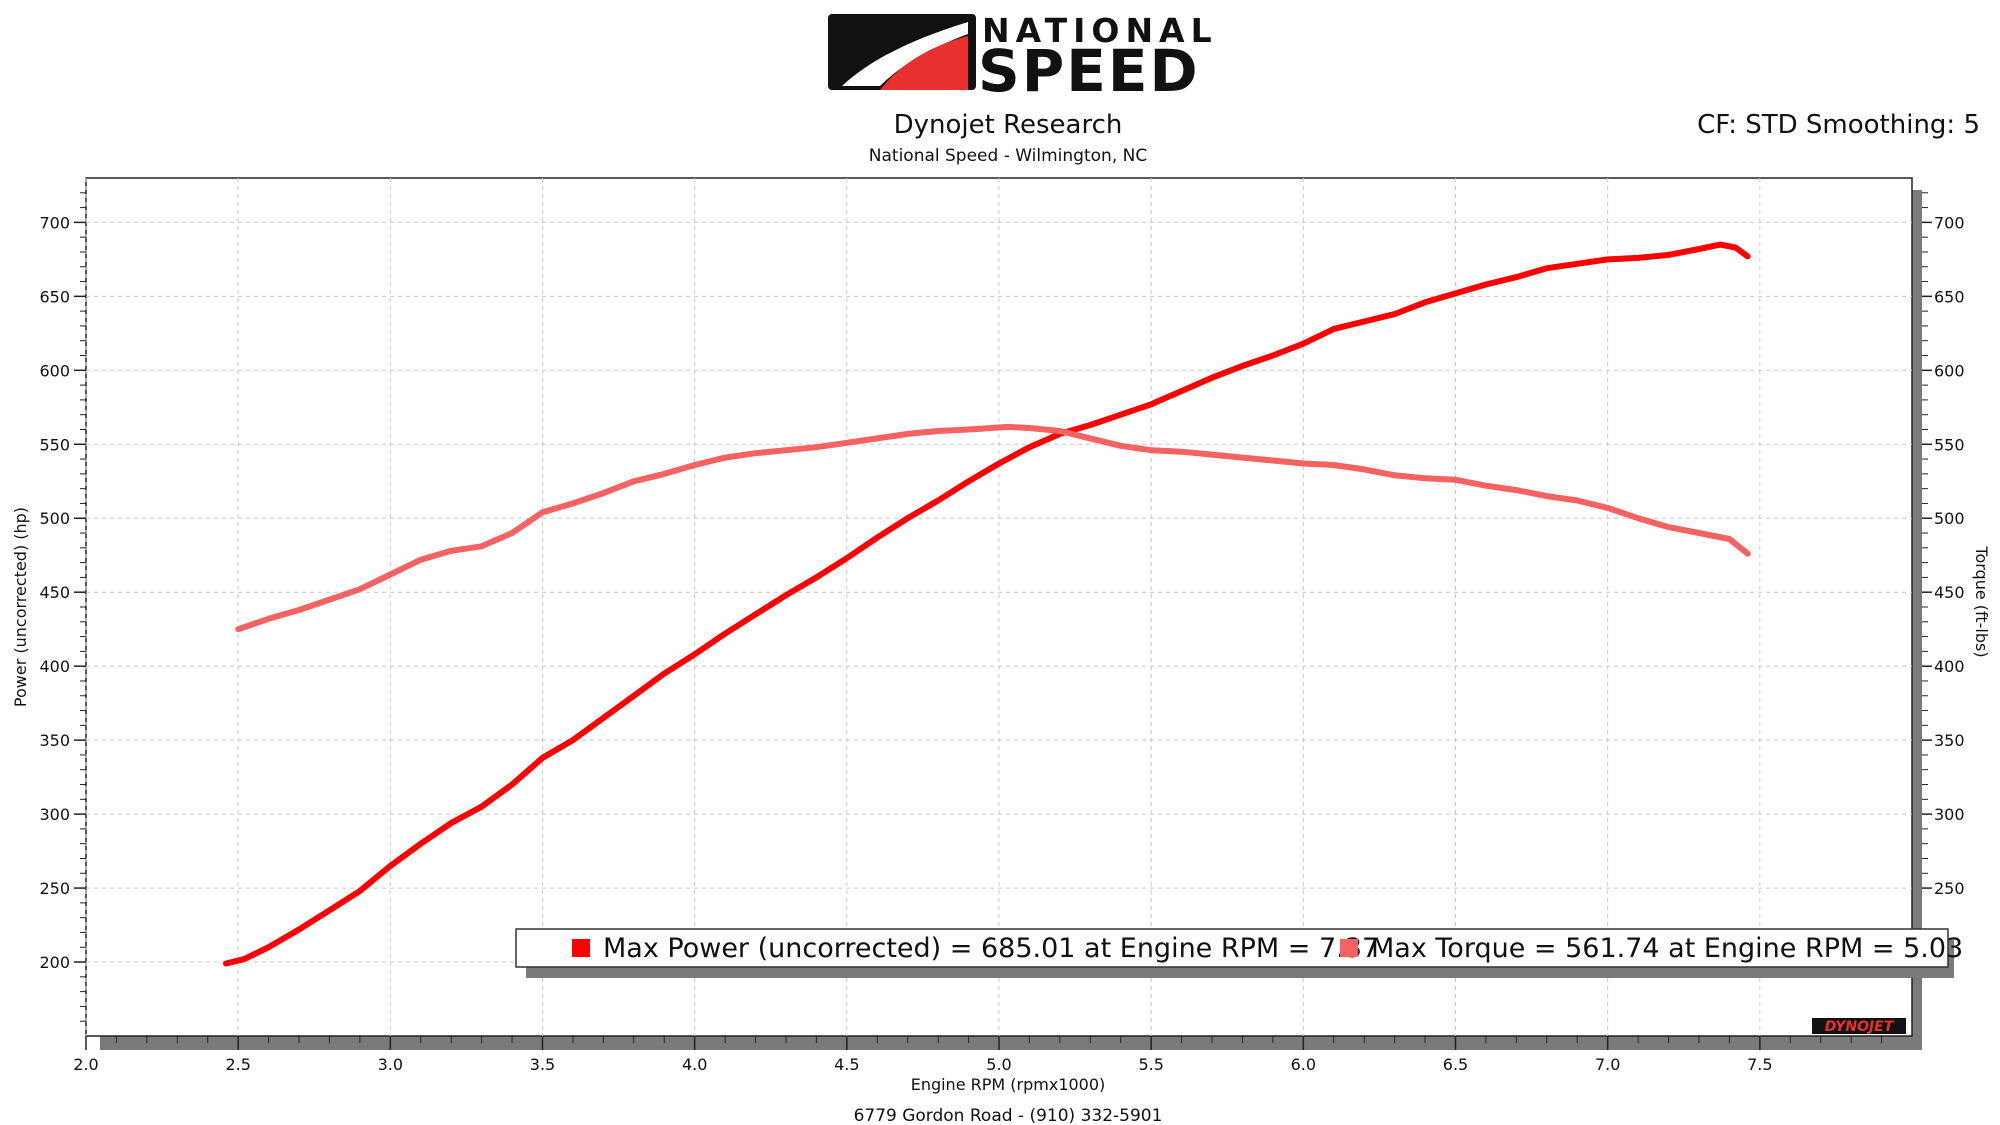  I want to click on chart-title: Dynojet Research, so click(1008, 125).